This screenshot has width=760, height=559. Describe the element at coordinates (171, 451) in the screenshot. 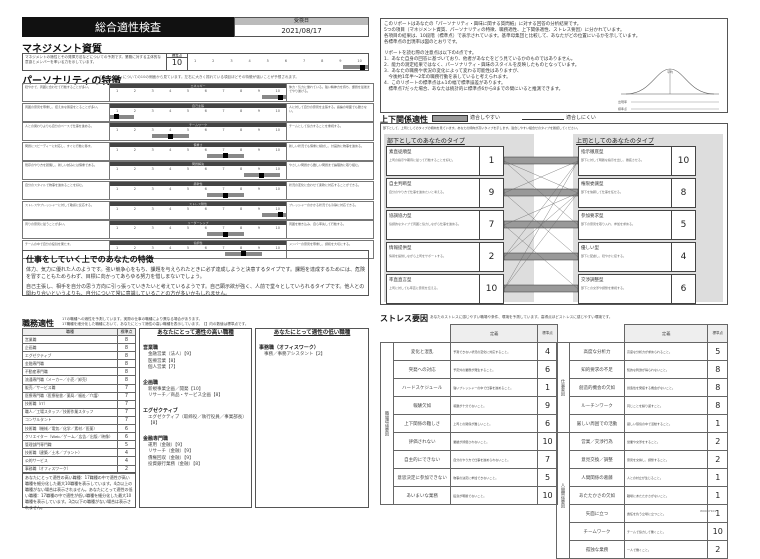

I see `job-item: リサーチ（金融）【9】` at that location.